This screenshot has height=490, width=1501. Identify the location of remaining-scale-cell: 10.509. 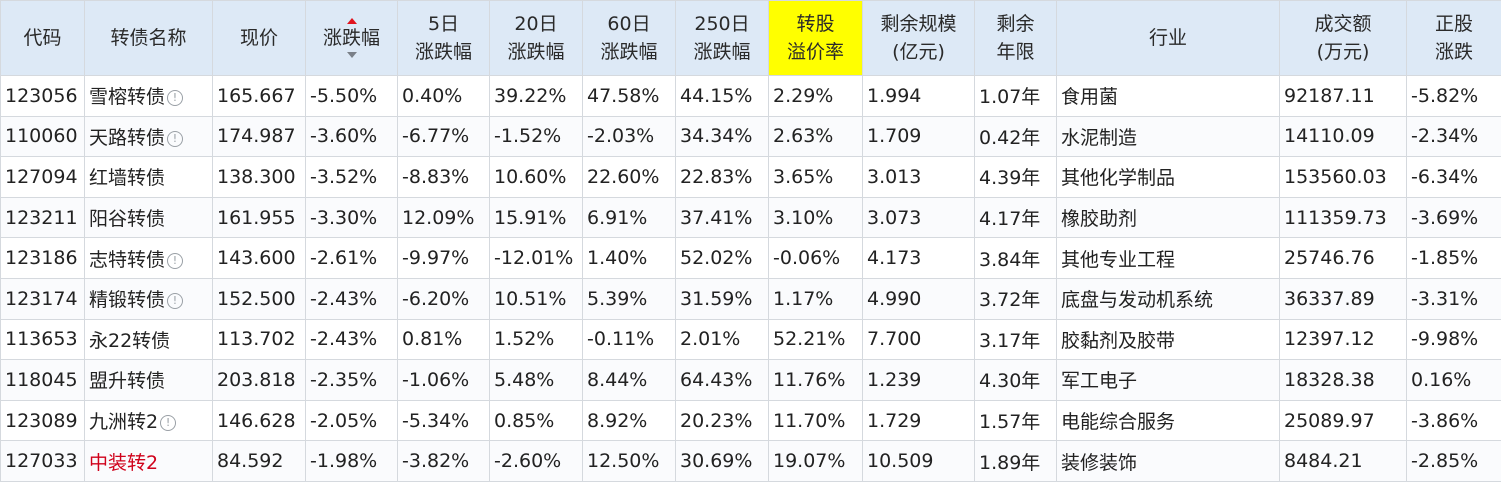
(918, 461).